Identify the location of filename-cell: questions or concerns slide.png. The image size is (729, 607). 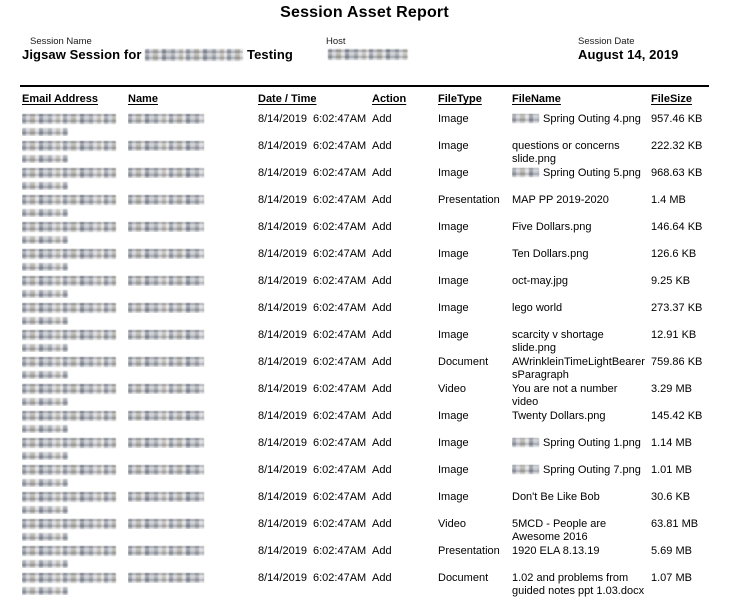
(581, 153).